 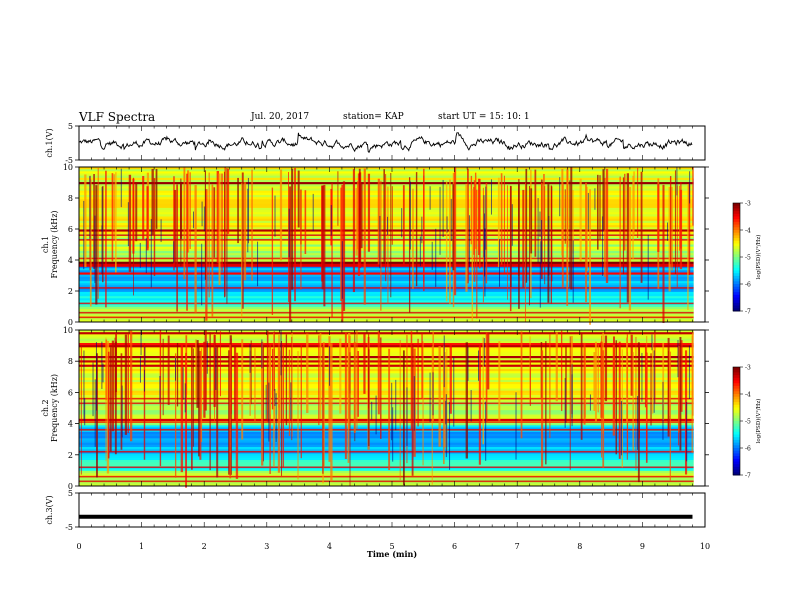 What do you see at coordinates (49, 142) in the screenshot?
I see `y-axis-label: ch.1(V)` at bounding box center [49, 142].